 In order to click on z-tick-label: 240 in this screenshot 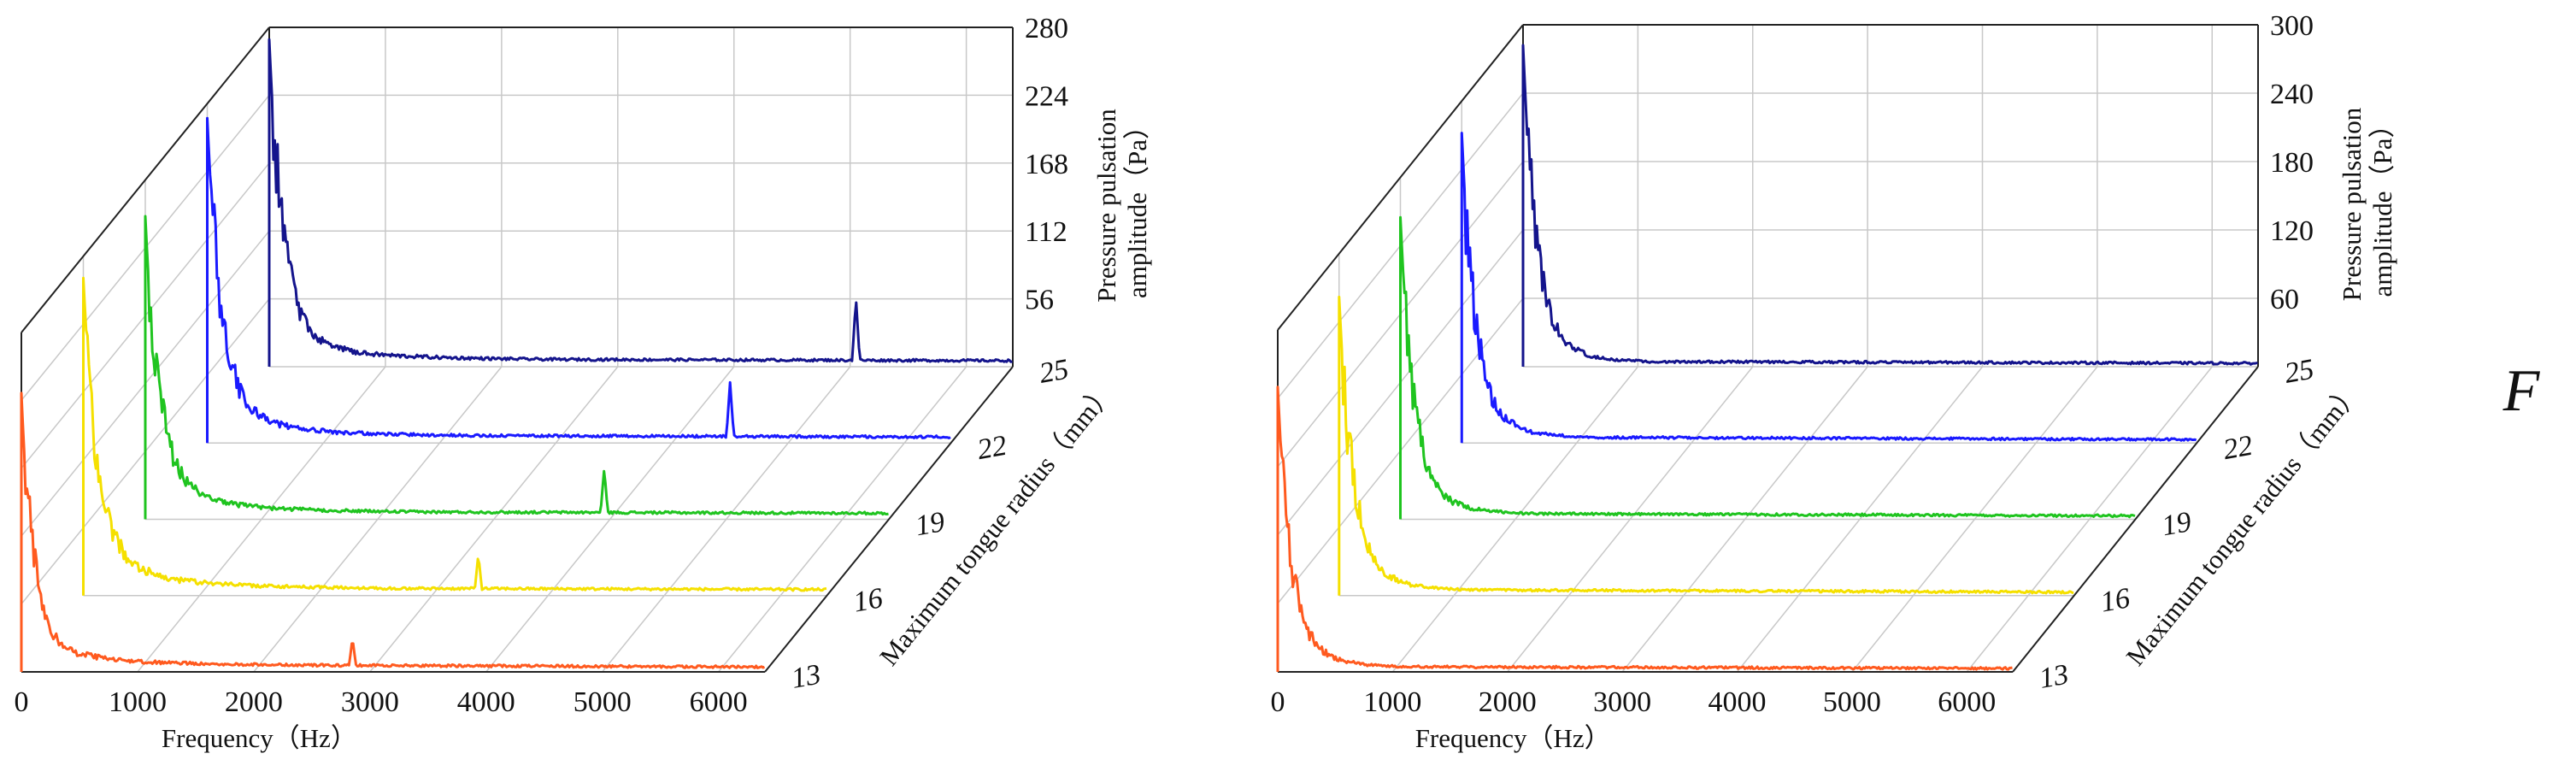, I will do `click(2292, 94)`.